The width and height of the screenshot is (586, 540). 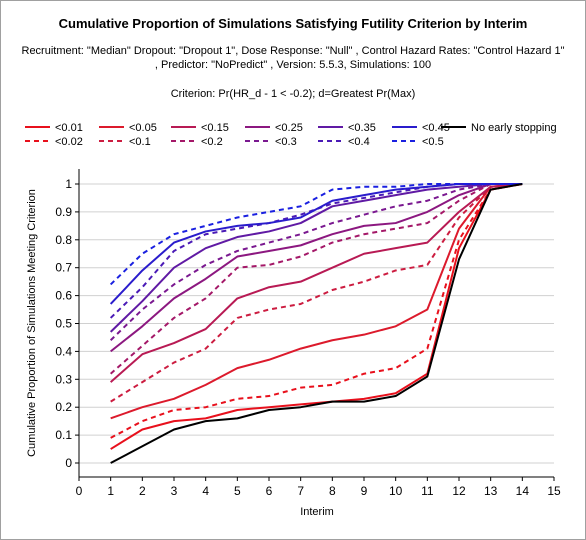 What do you see at coordinates (63, 407) in the screenshot?
I see `y-tick-label-2: 0.2` at bounding box center [63, 407].